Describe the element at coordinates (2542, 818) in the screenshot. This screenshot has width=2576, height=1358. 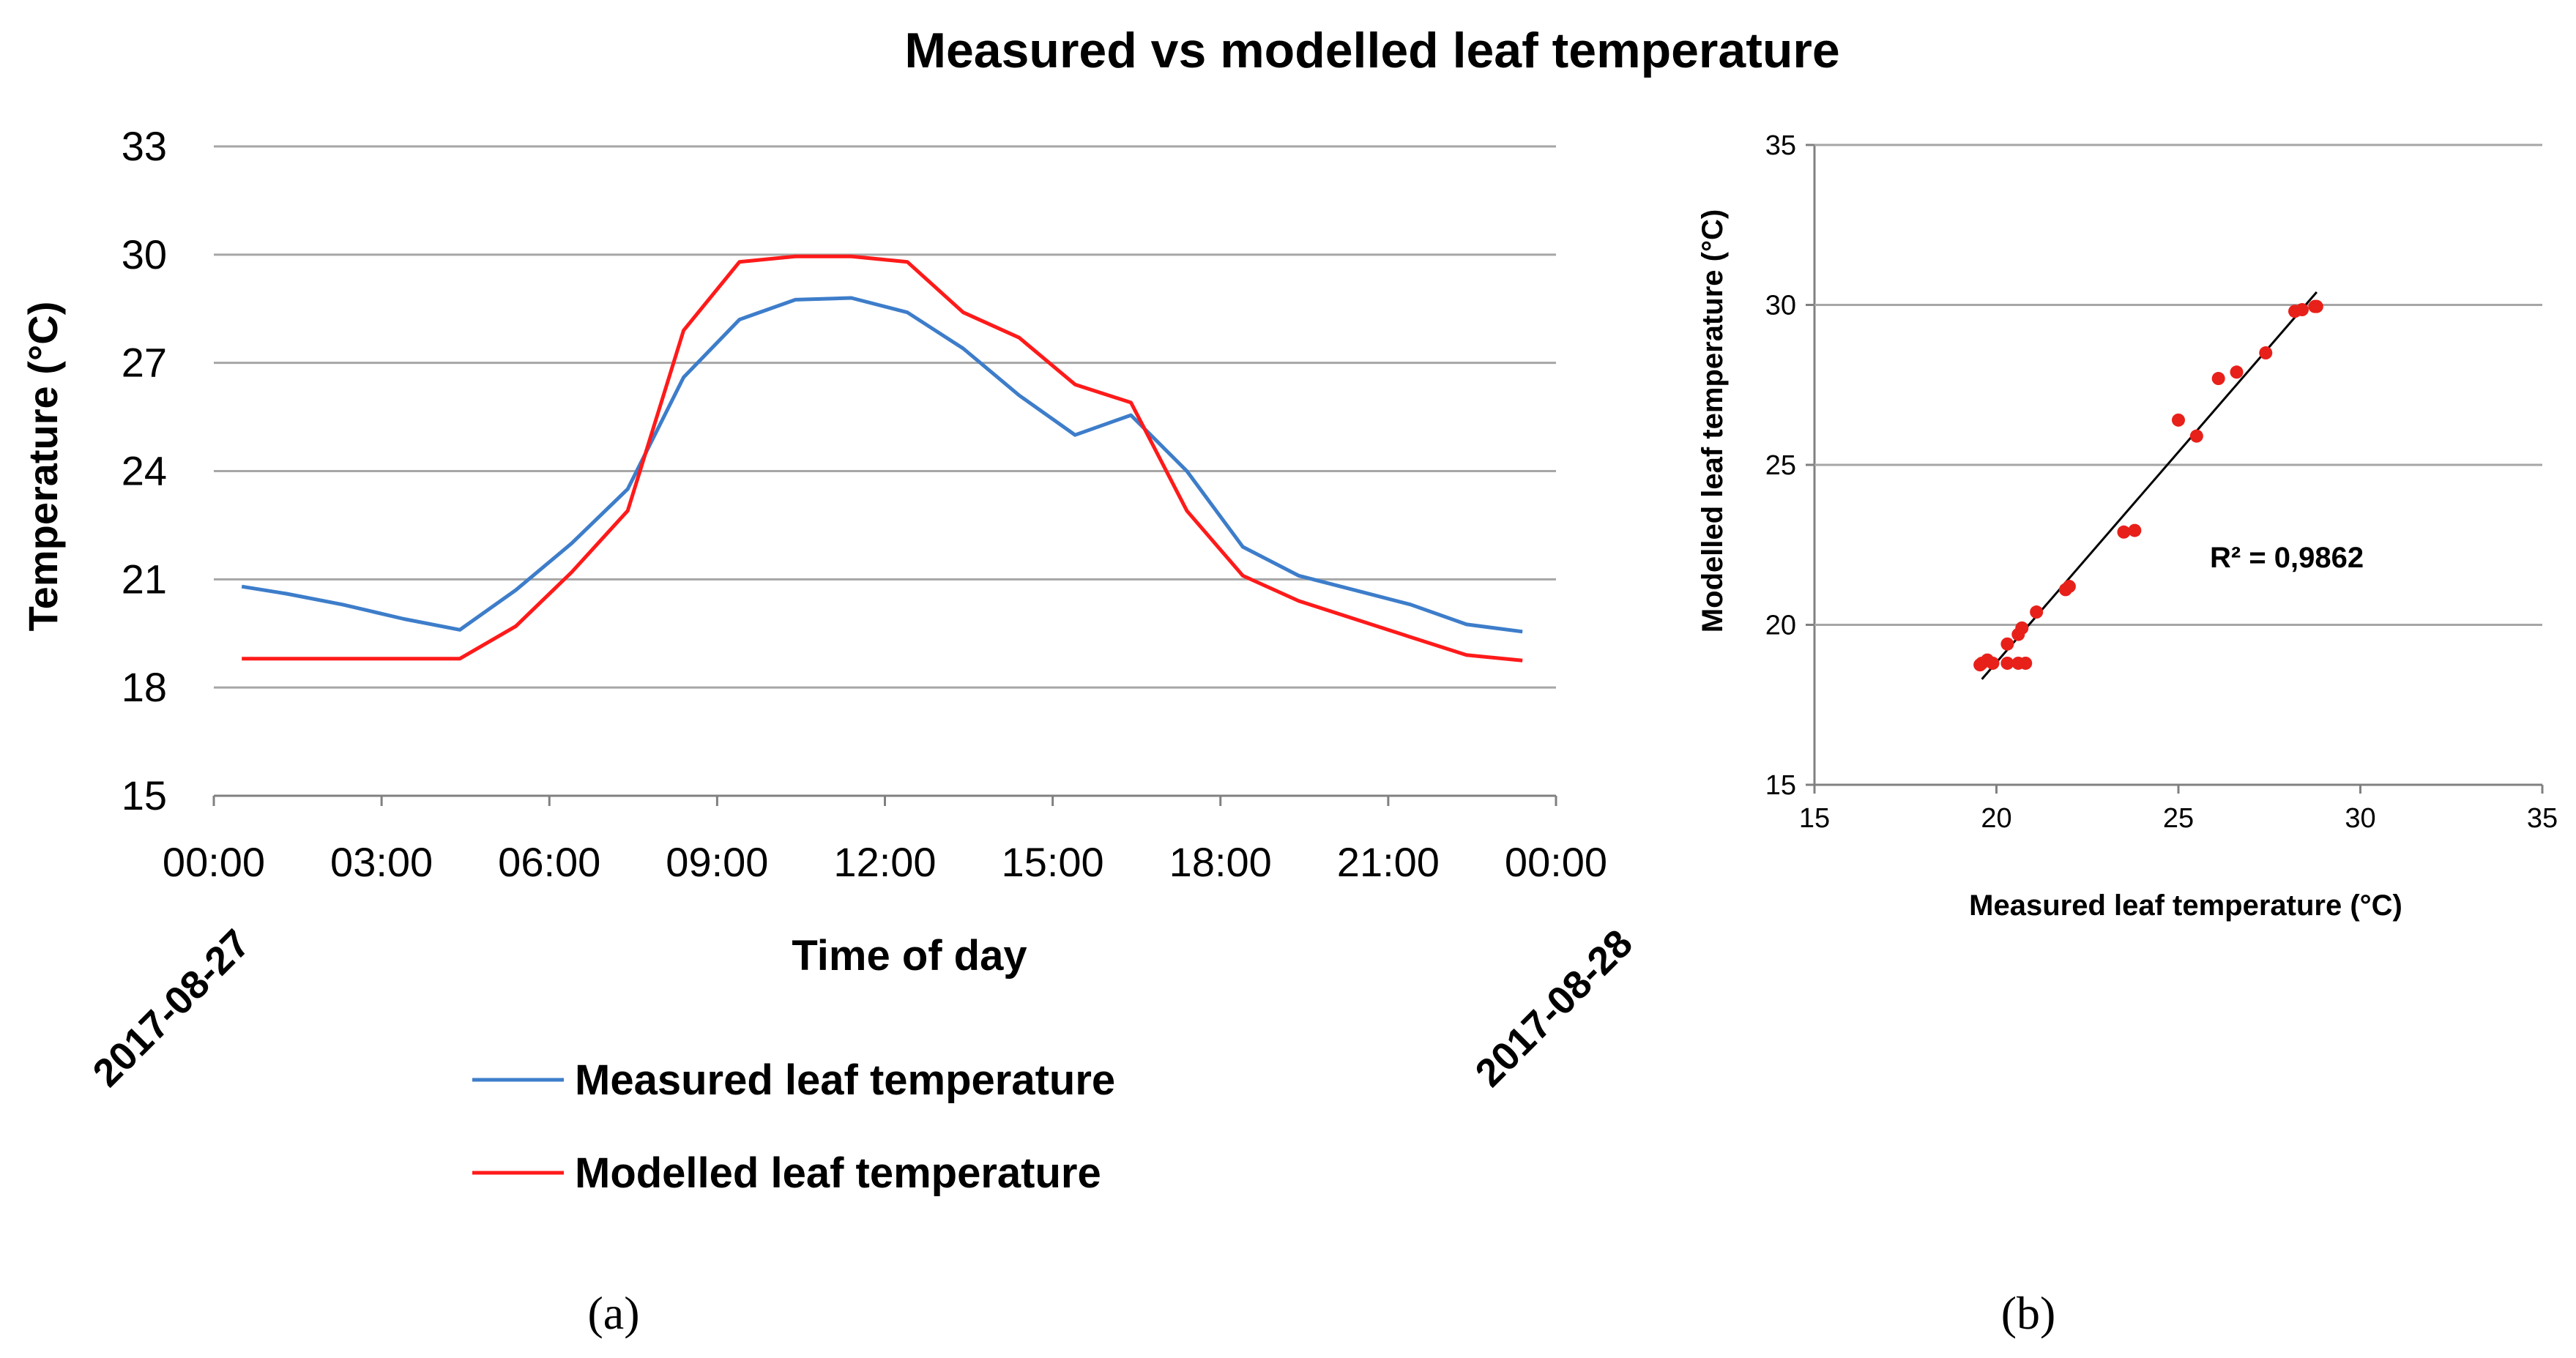
I see `scatter-x-tick-label-35: 35` at that location.